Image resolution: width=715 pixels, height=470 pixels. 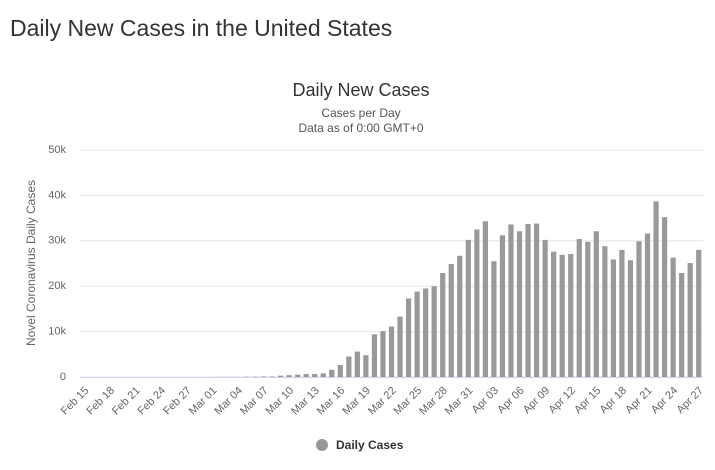 What do you see at coordinates (57, 195) in the screenshot?
I see `y-tick-label: 40k` at bounding box center [57, 195].